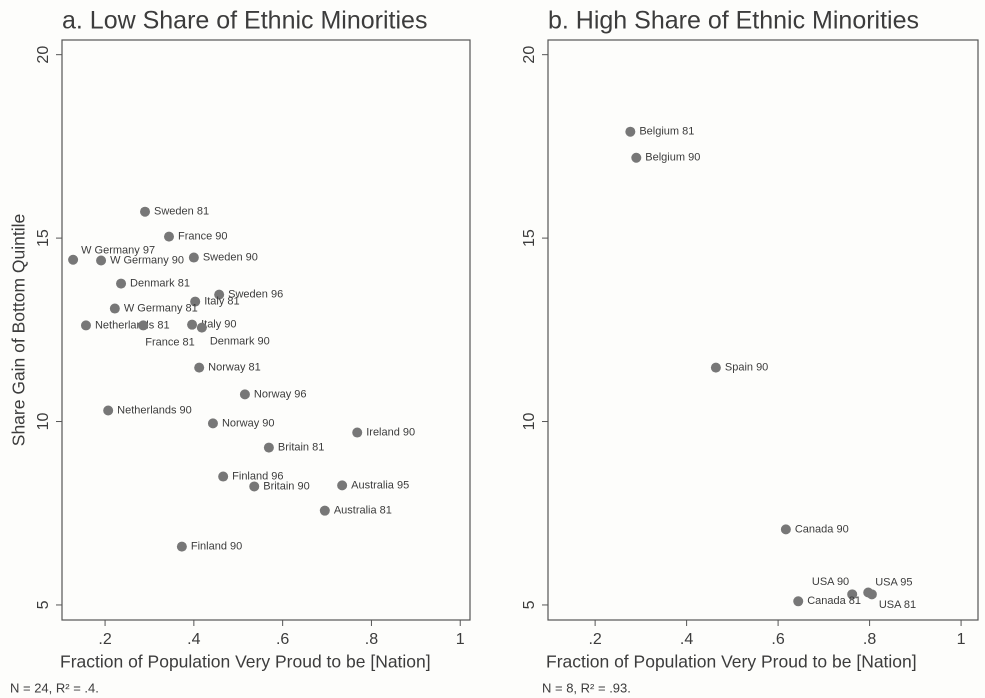  I want to click on point-label: USA 81, so click(897, 605).